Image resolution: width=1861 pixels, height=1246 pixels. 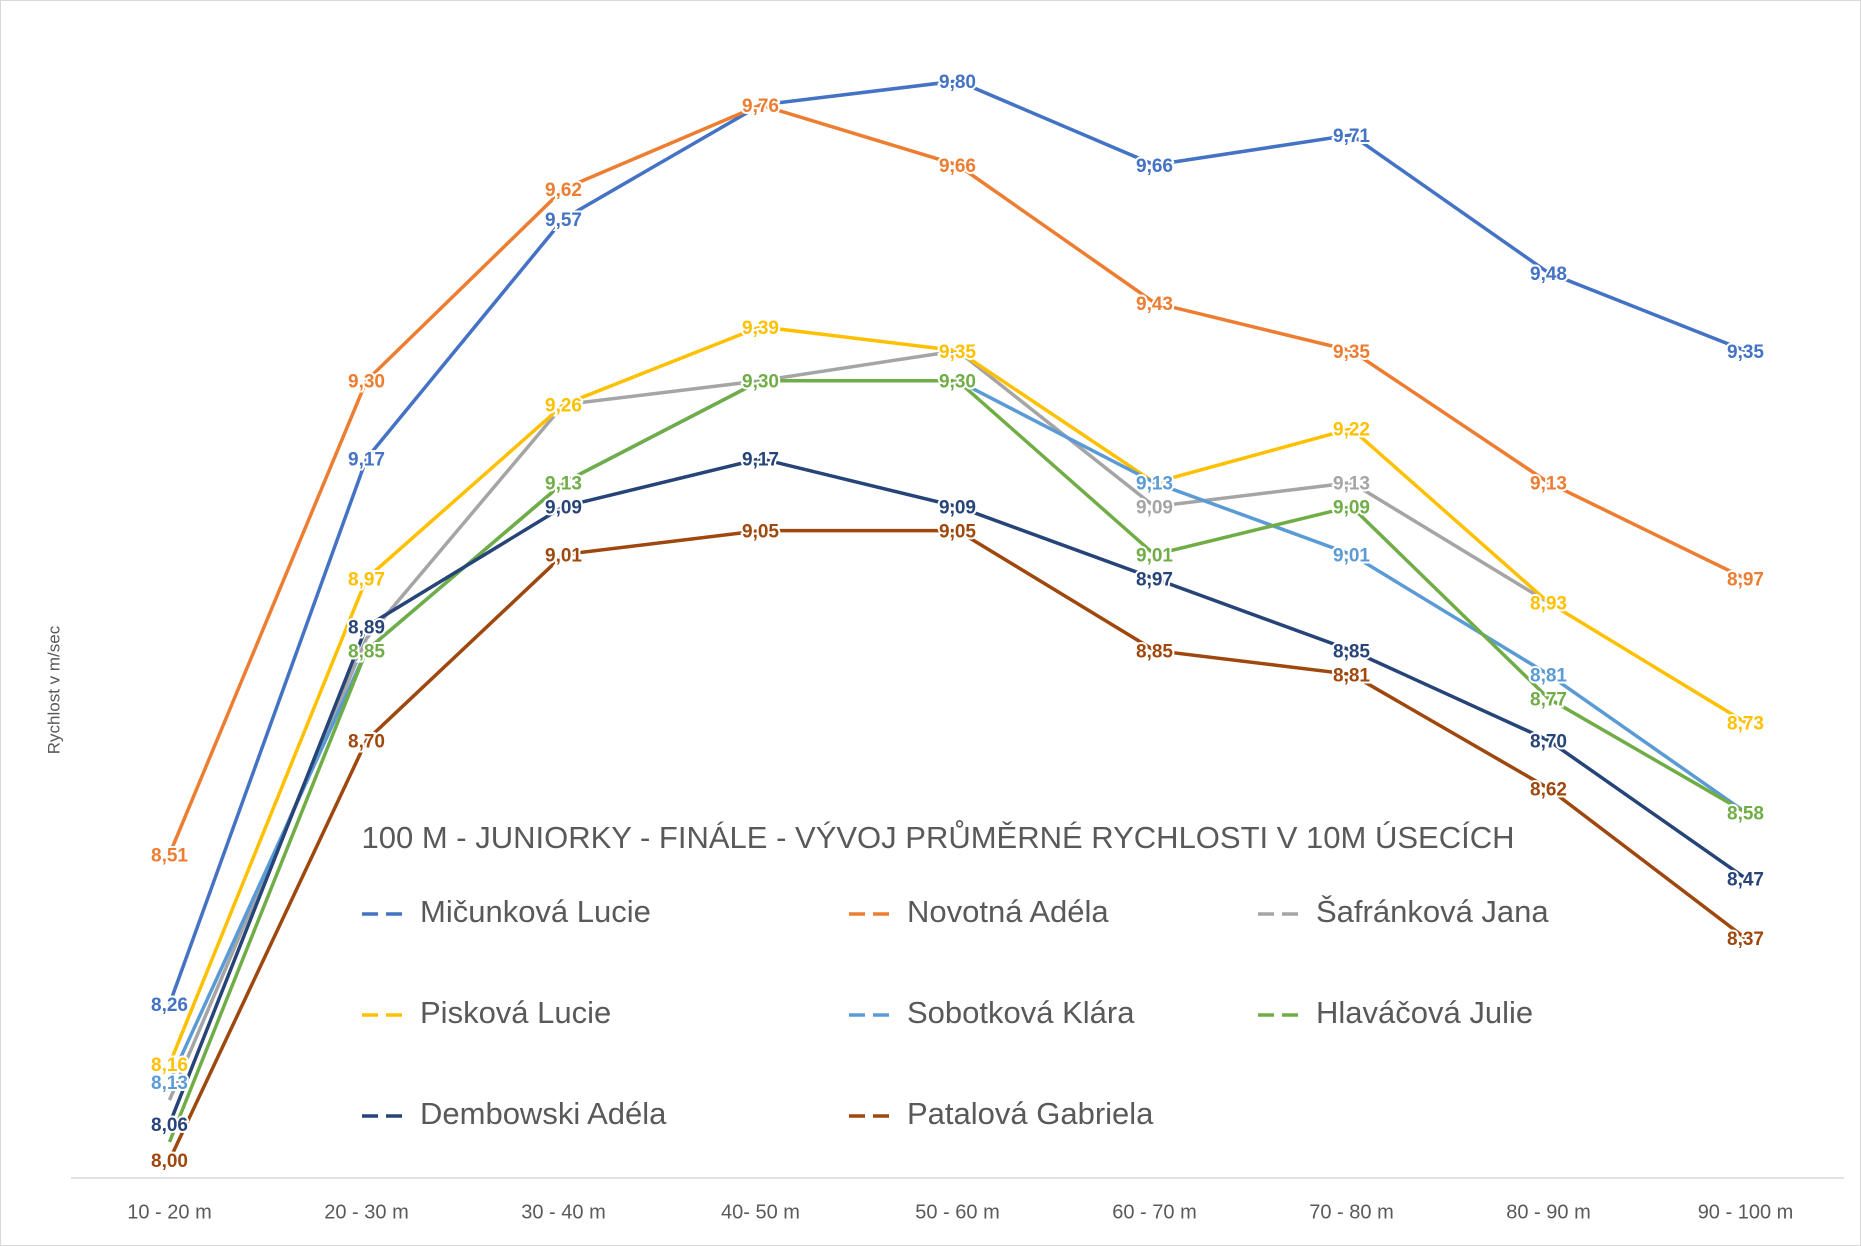 I want to click on x-tick-label: 20 - 30 m, so click(x=366, y=1212).